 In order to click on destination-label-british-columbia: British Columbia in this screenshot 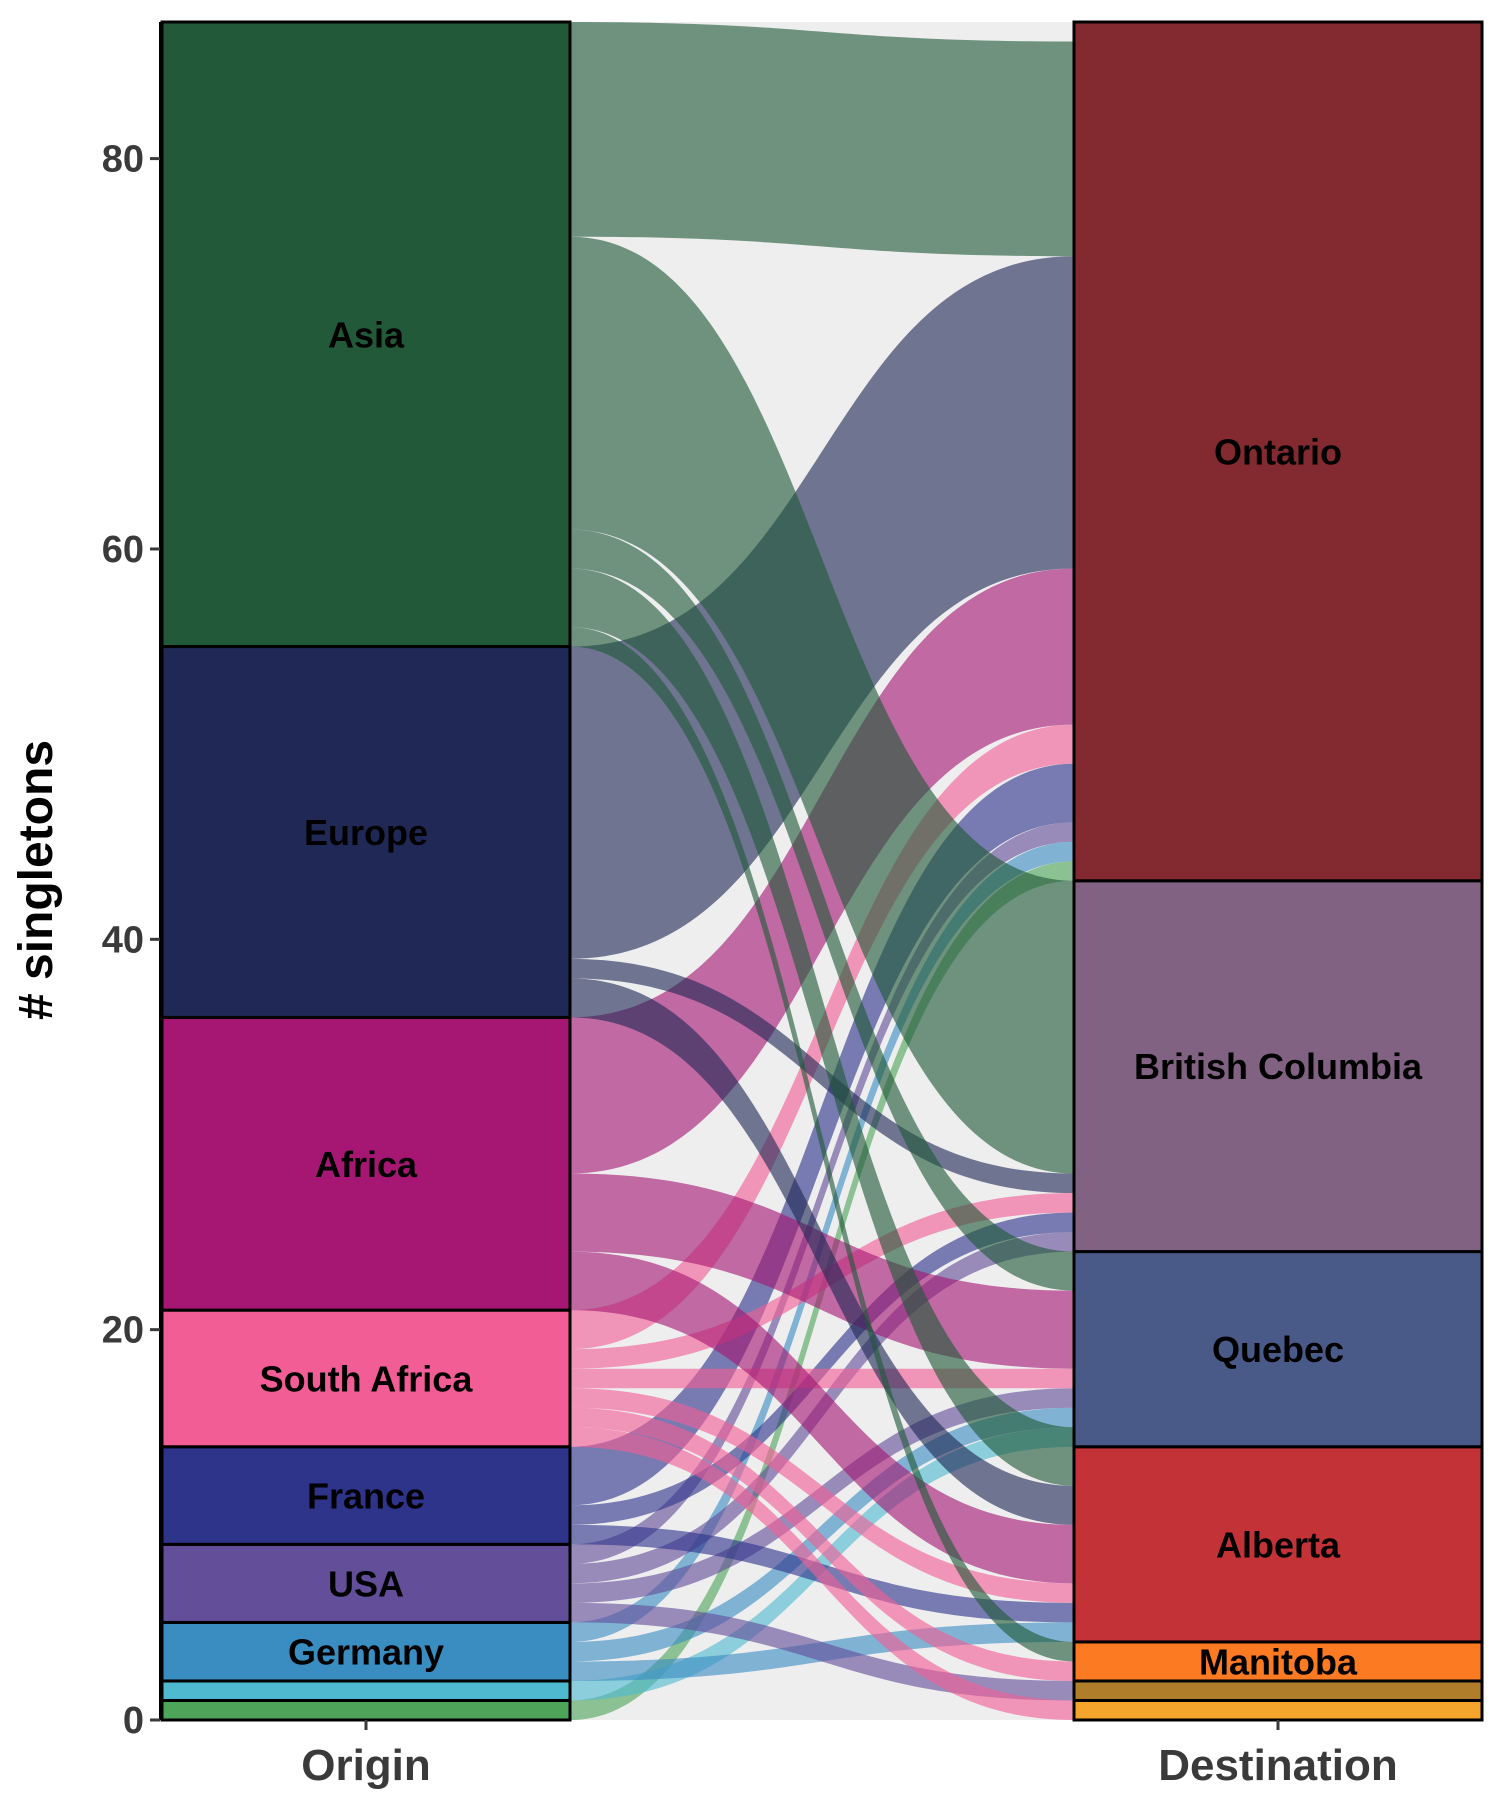, I will do `click(1278, 1066)`.